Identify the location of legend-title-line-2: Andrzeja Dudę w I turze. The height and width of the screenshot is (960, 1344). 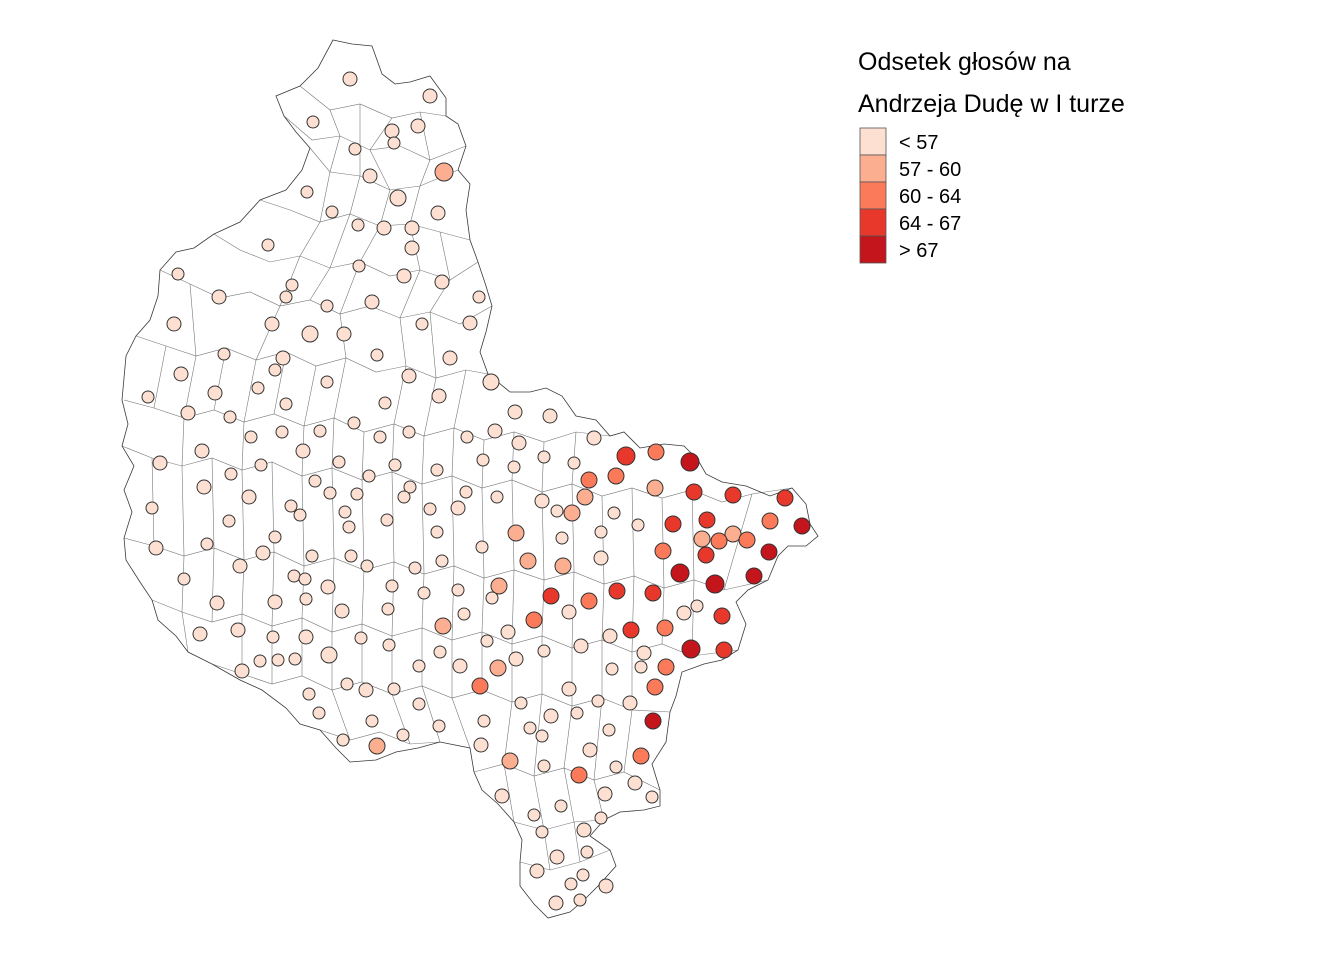
(991, 104).